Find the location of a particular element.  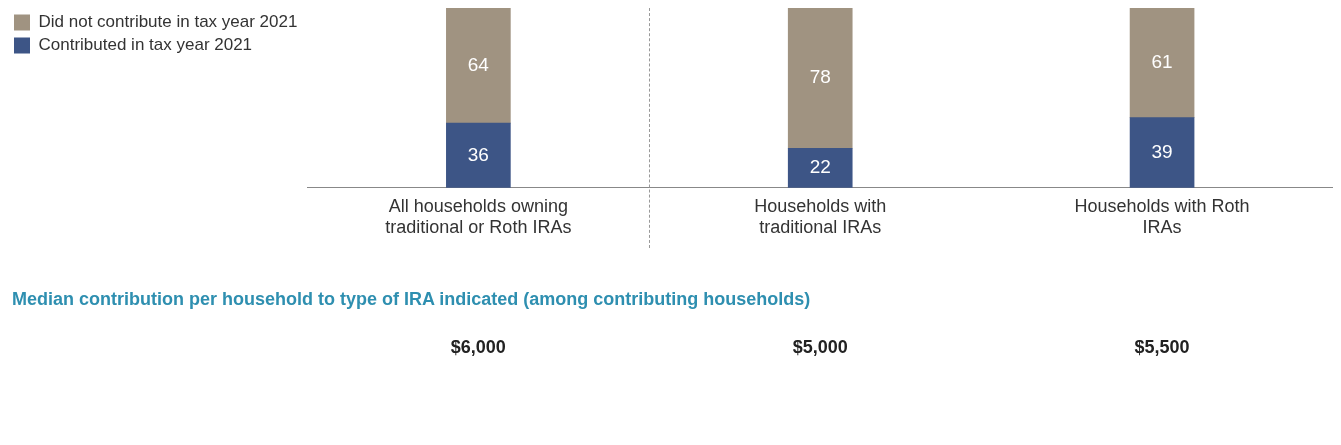

legend-label: Contributed in tax year 2021 is located at coordinates (145, 45).